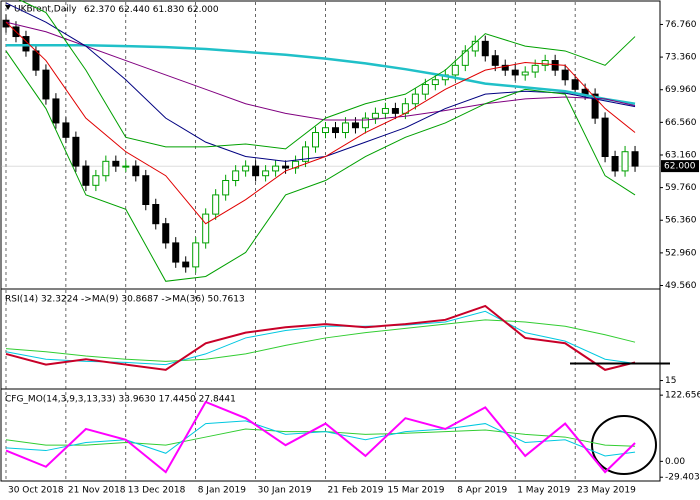 This screenshot has width=700, height=500. What do you see at coordinates (682, 396) in the screenshot?
I see `y-tick-label: 122.6566` at bounding box center [682, 396].